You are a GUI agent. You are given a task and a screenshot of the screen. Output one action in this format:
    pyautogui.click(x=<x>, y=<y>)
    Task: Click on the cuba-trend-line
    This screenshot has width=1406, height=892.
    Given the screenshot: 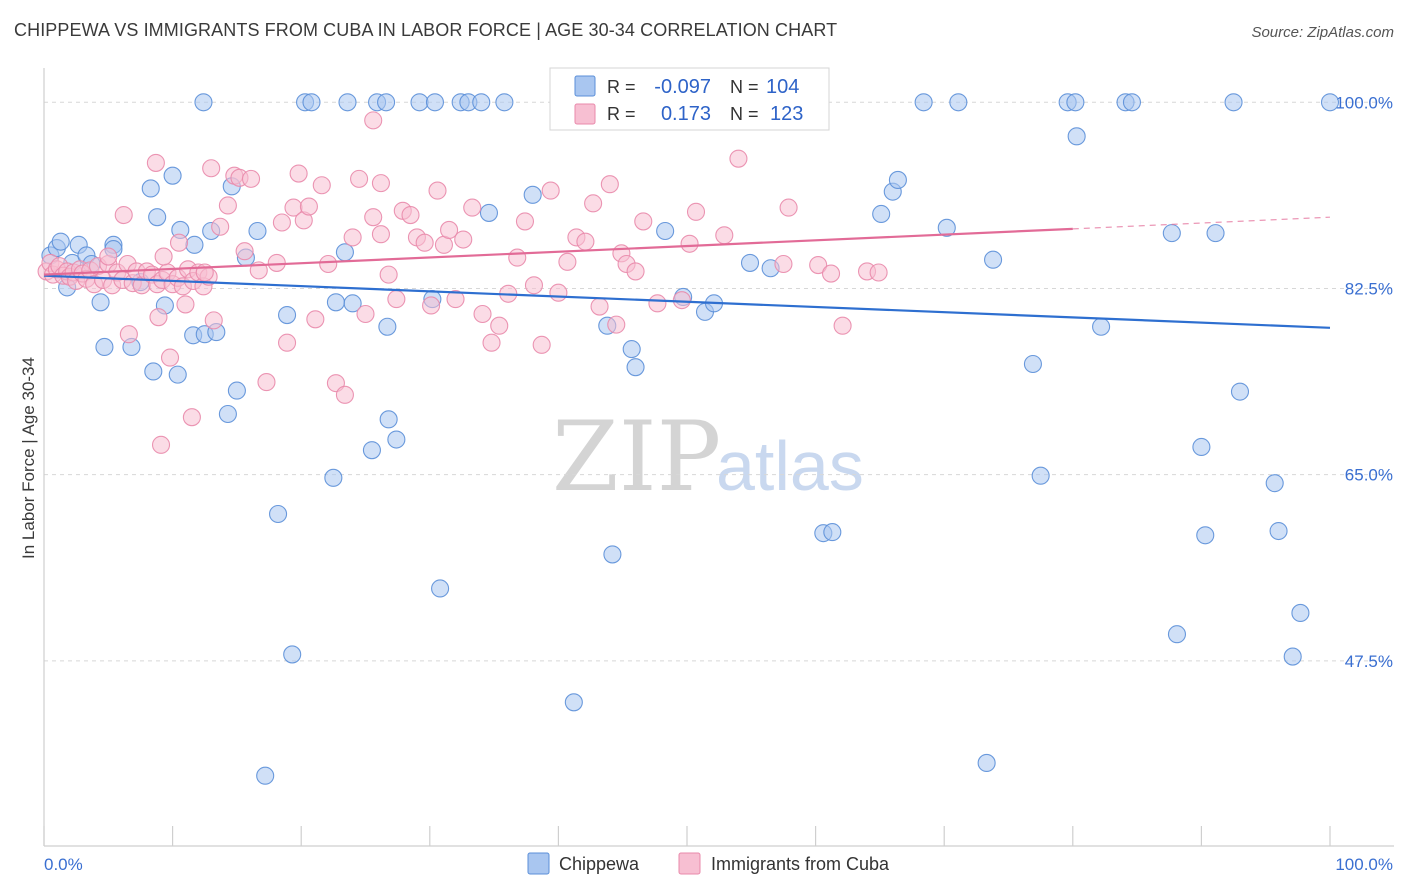 What is the action you would take?
    pyautogui.click(x=558, y=251)
    